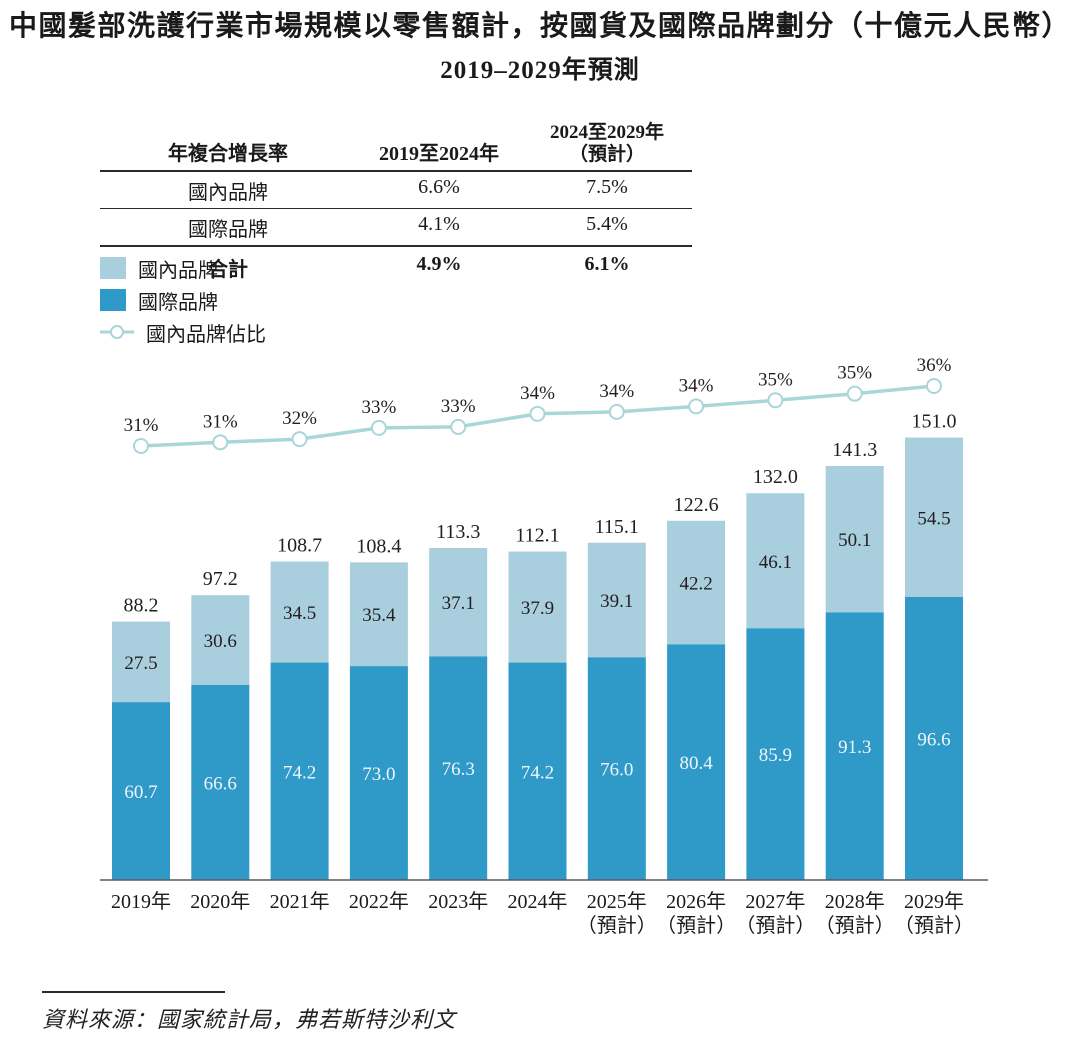 This screenshot has height=1037, width=1080. Describe the element at coordinates (396, 228) in the screenshot. I see `cagr-row-international: 國際品牌 4.1% 5.4%` at that location.